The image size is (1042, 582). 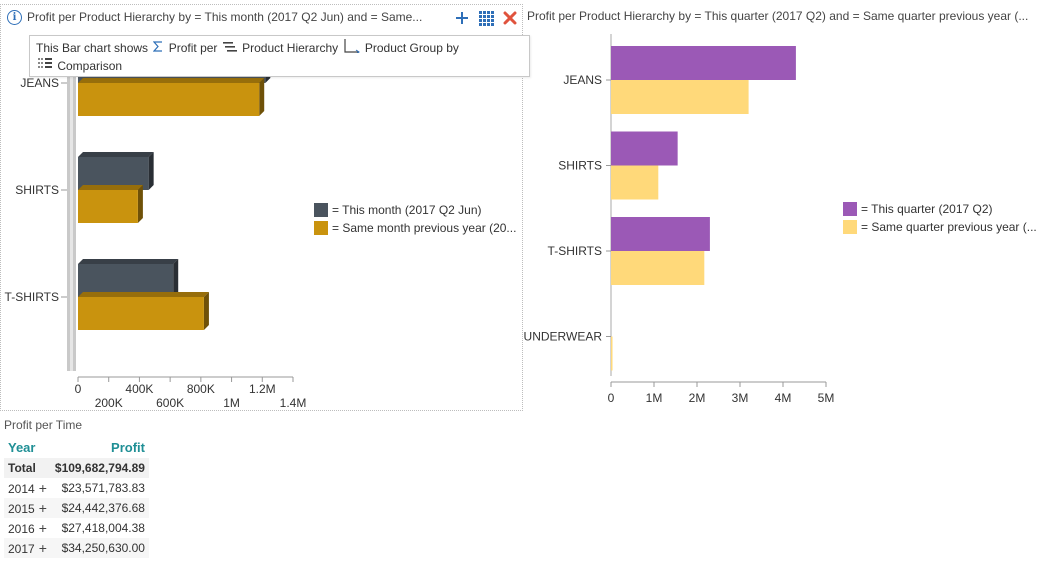 I want to click on profit-cell: $23,571,783.83, so click(x=103, y=488).